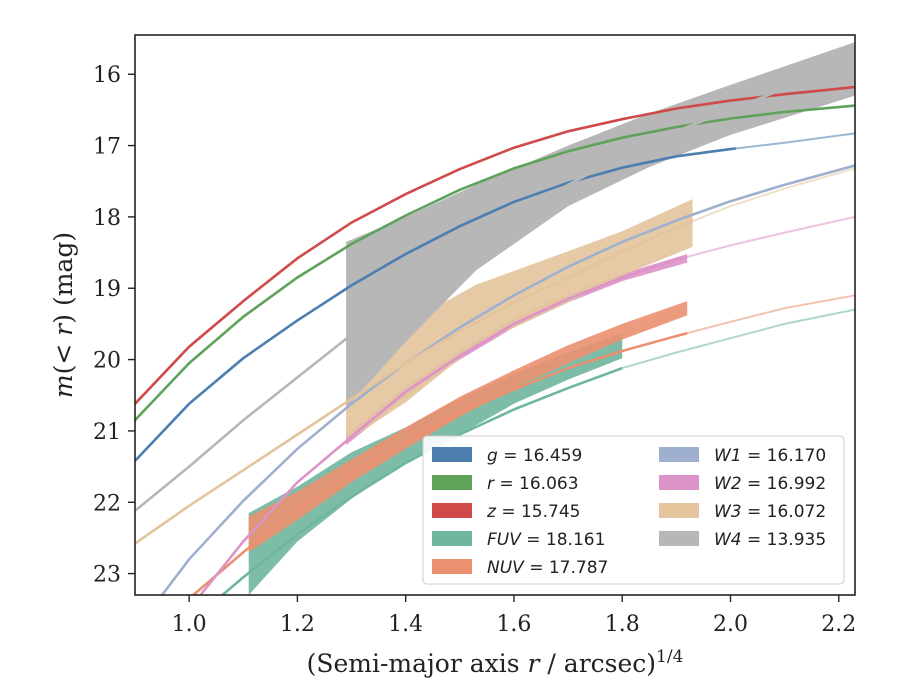 Image resolution: width=900 pixels, height=700 pixels. Describe the element at coordinates (107, 147) in the screenshot. I see `y-tick-label: 17` at that location.